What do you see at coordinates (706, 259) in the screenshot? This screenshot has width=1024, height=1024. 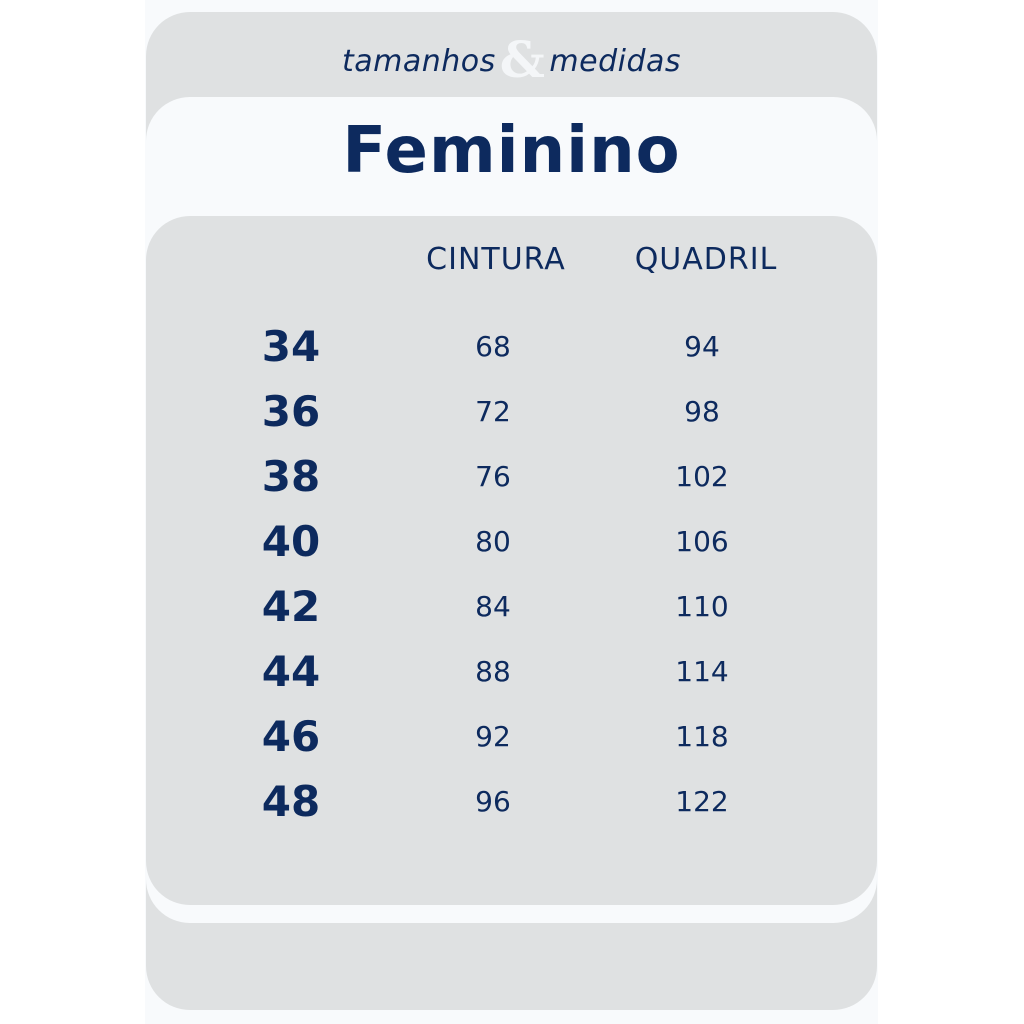 I see `column-header-quadril: QUADRIL` at bounding box center [706, 259].